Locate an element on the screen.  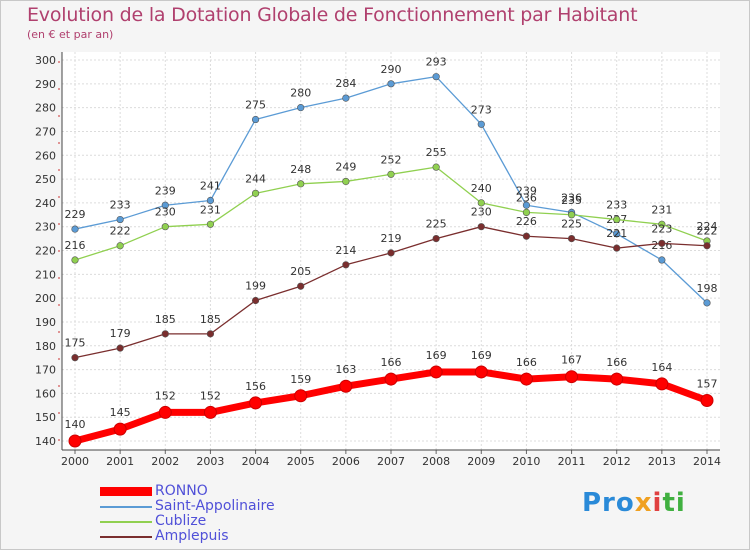
logo-part: Pro is located at coordinates (608, 503).